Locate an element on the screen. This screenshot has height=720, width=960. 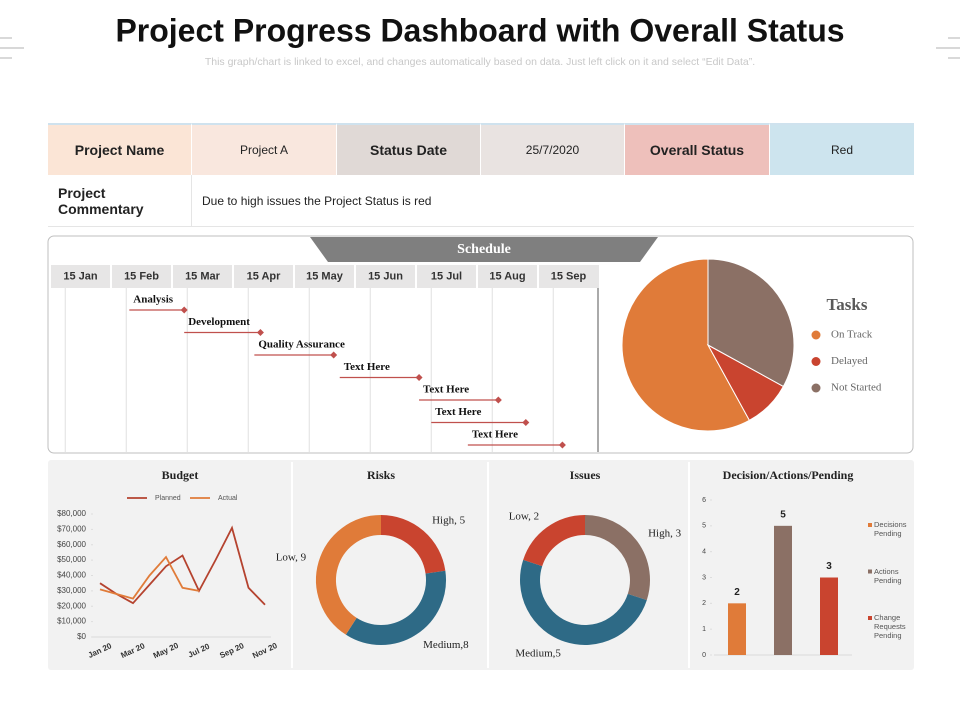
x-tick-label: 15 Apr is located at coordinates (264, 276).